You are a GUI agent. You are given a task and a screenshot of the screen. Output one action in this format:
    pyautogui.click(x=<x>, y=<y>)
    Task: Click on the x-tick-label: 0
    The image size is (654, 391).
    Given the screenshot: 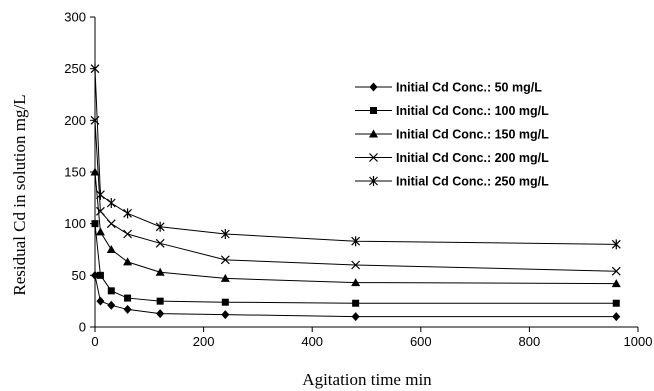 What is the action you would take?
    pyautogui.click(x=94, y=341)
    